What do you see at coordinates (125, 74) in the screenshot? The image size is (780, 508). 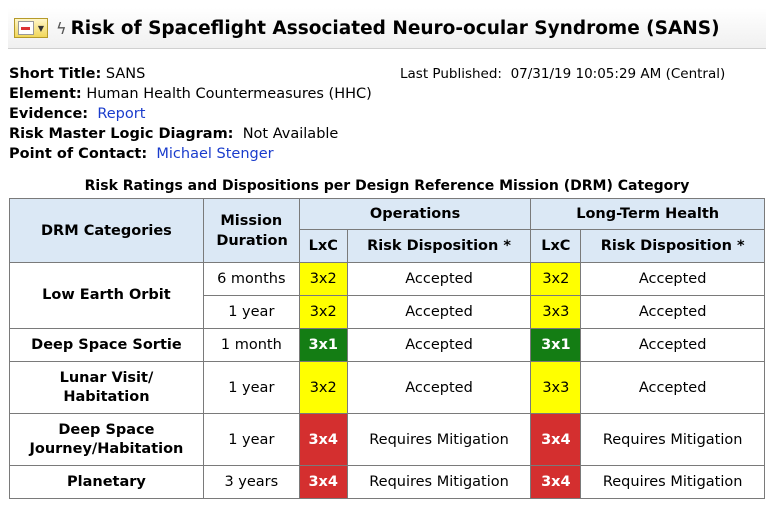 I see `short-title-value: SANS` at bounding box center [125, 74].